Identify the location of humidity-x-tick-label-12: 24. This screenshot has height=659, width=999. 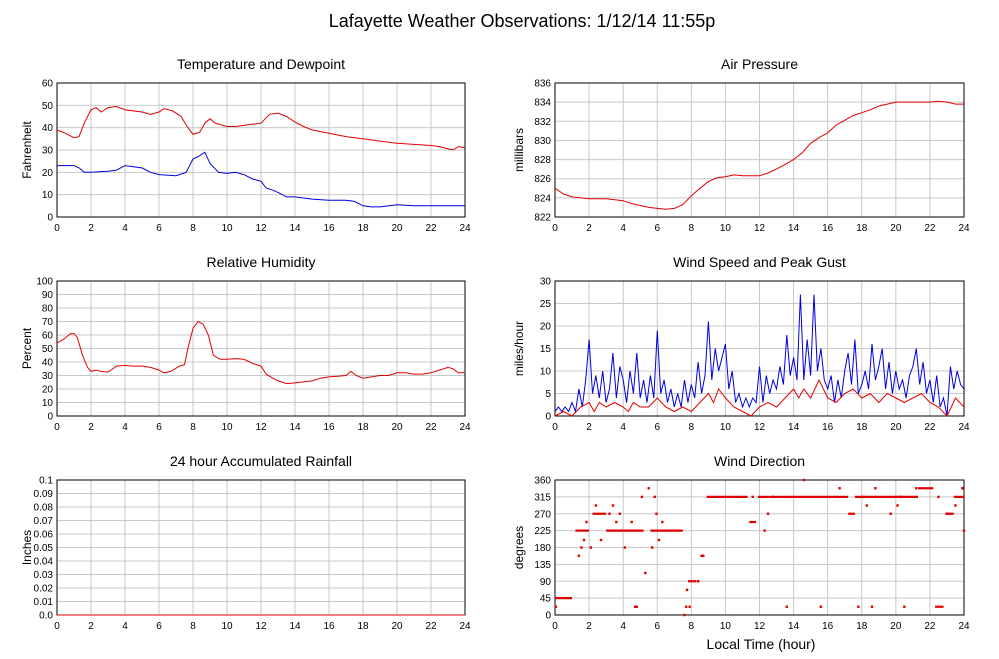
(465, 427).